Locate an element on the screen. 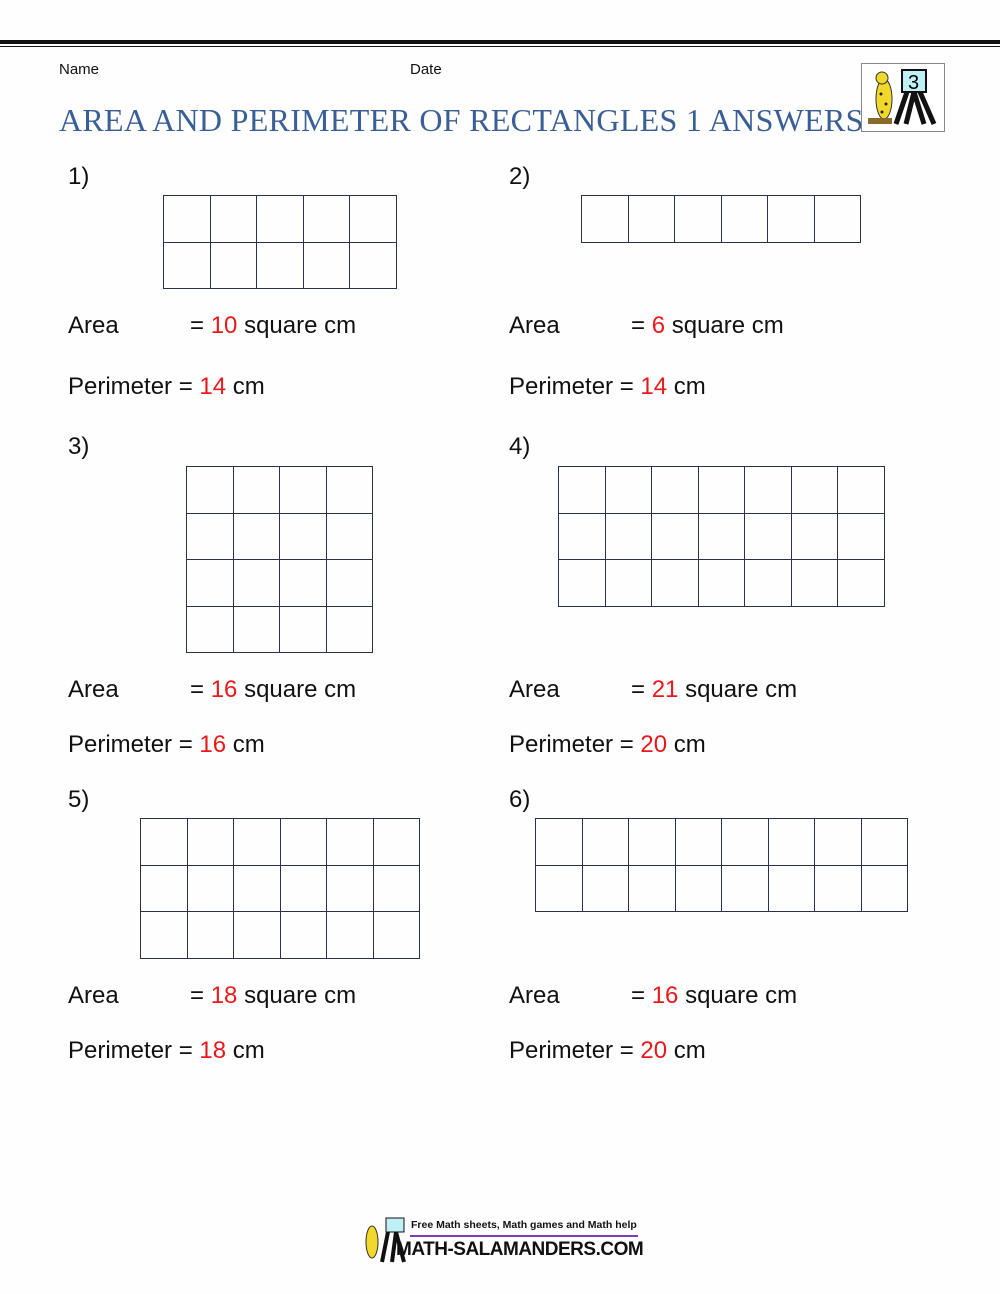 Image resolution: width=1000 pixels, height=1294 pixels. perimeter-line: Perimeter = 18 cm is located at coordinates (166, 1051).